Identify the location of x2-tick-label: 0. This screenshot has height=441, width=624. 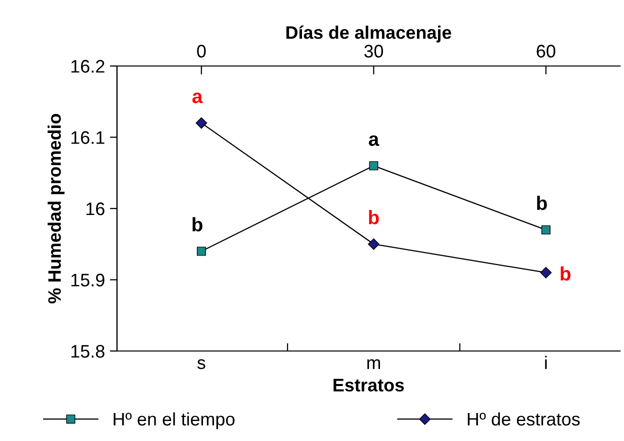
(201, 51).